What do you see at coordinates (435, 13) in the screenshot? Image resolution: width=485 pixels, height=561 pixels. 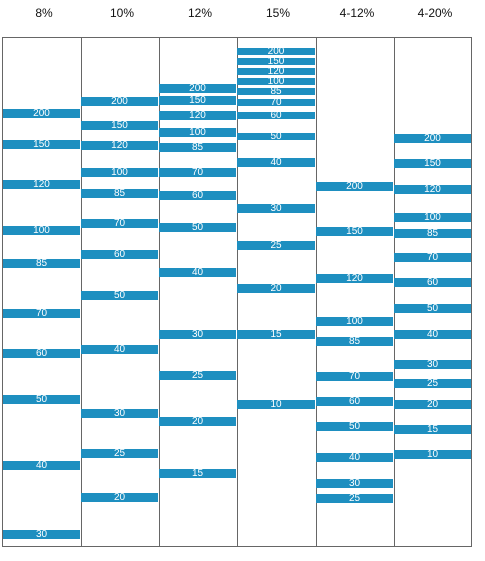 I see `lane-header-4-20pct: 4-20%` at bounding box center [435, 13].